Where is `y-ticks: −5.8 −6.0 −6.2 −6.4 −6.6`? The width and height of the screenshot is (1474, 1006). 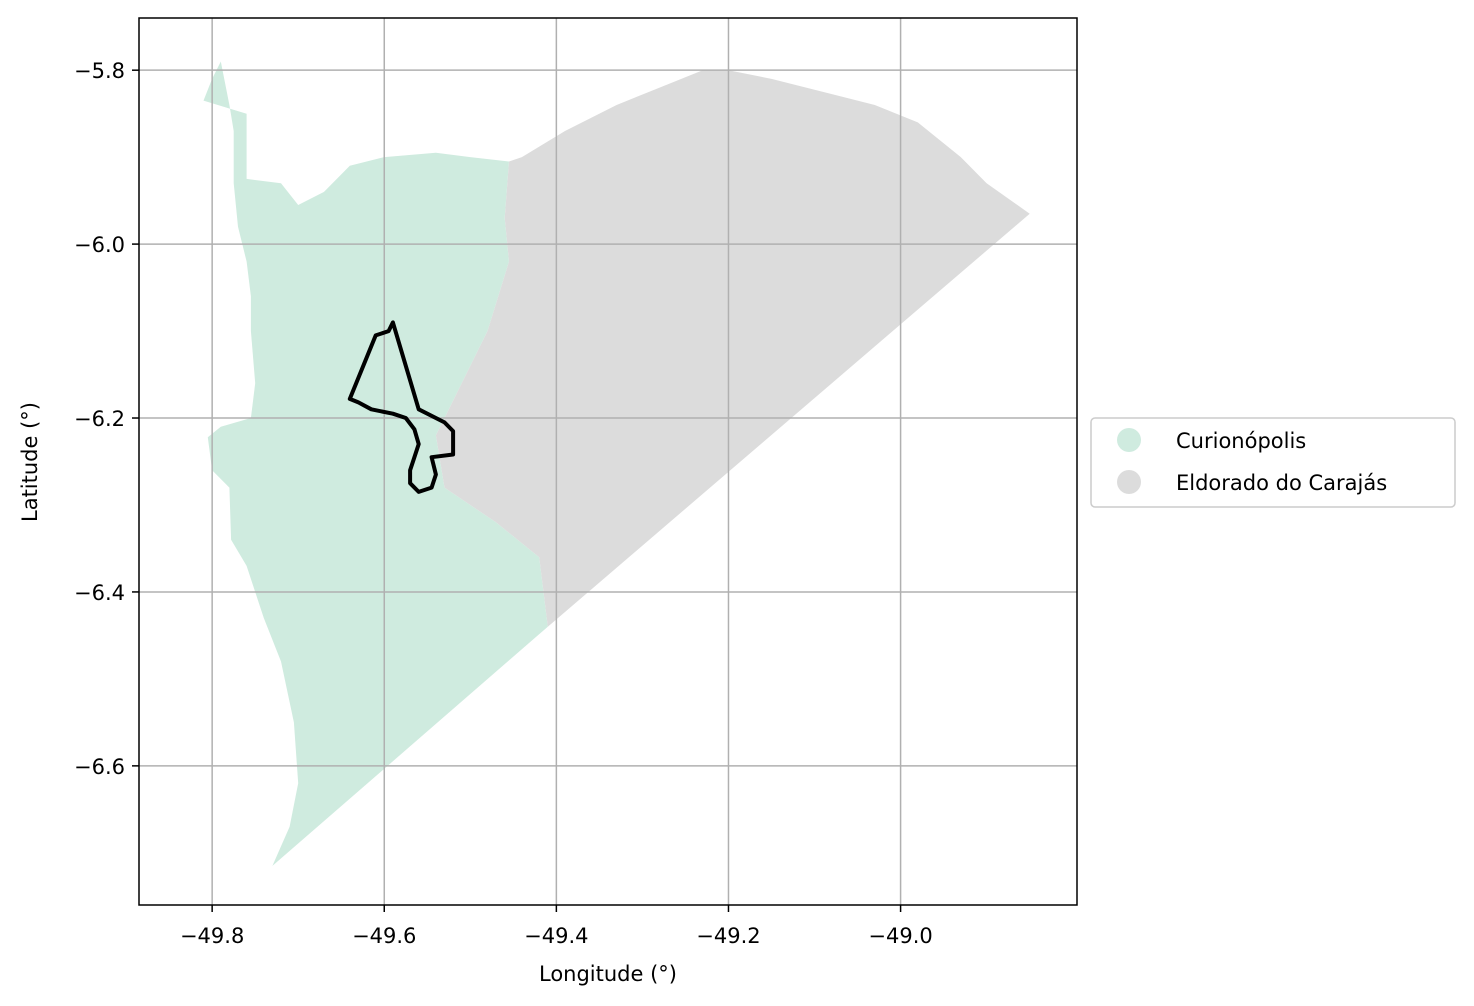 y-ticks: −5.8 −6.0 −6.2 −6.4 −6.6 is located at coordinates (106, 419).